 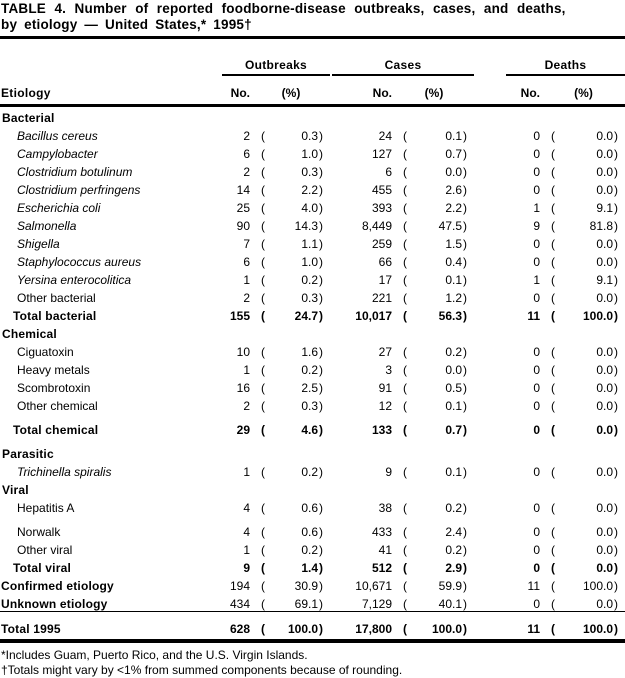 What do you see at coordinates (435, 262) in the screenshot?
I see `percent-cell: (0.4)` at bounding box center [435, 262].